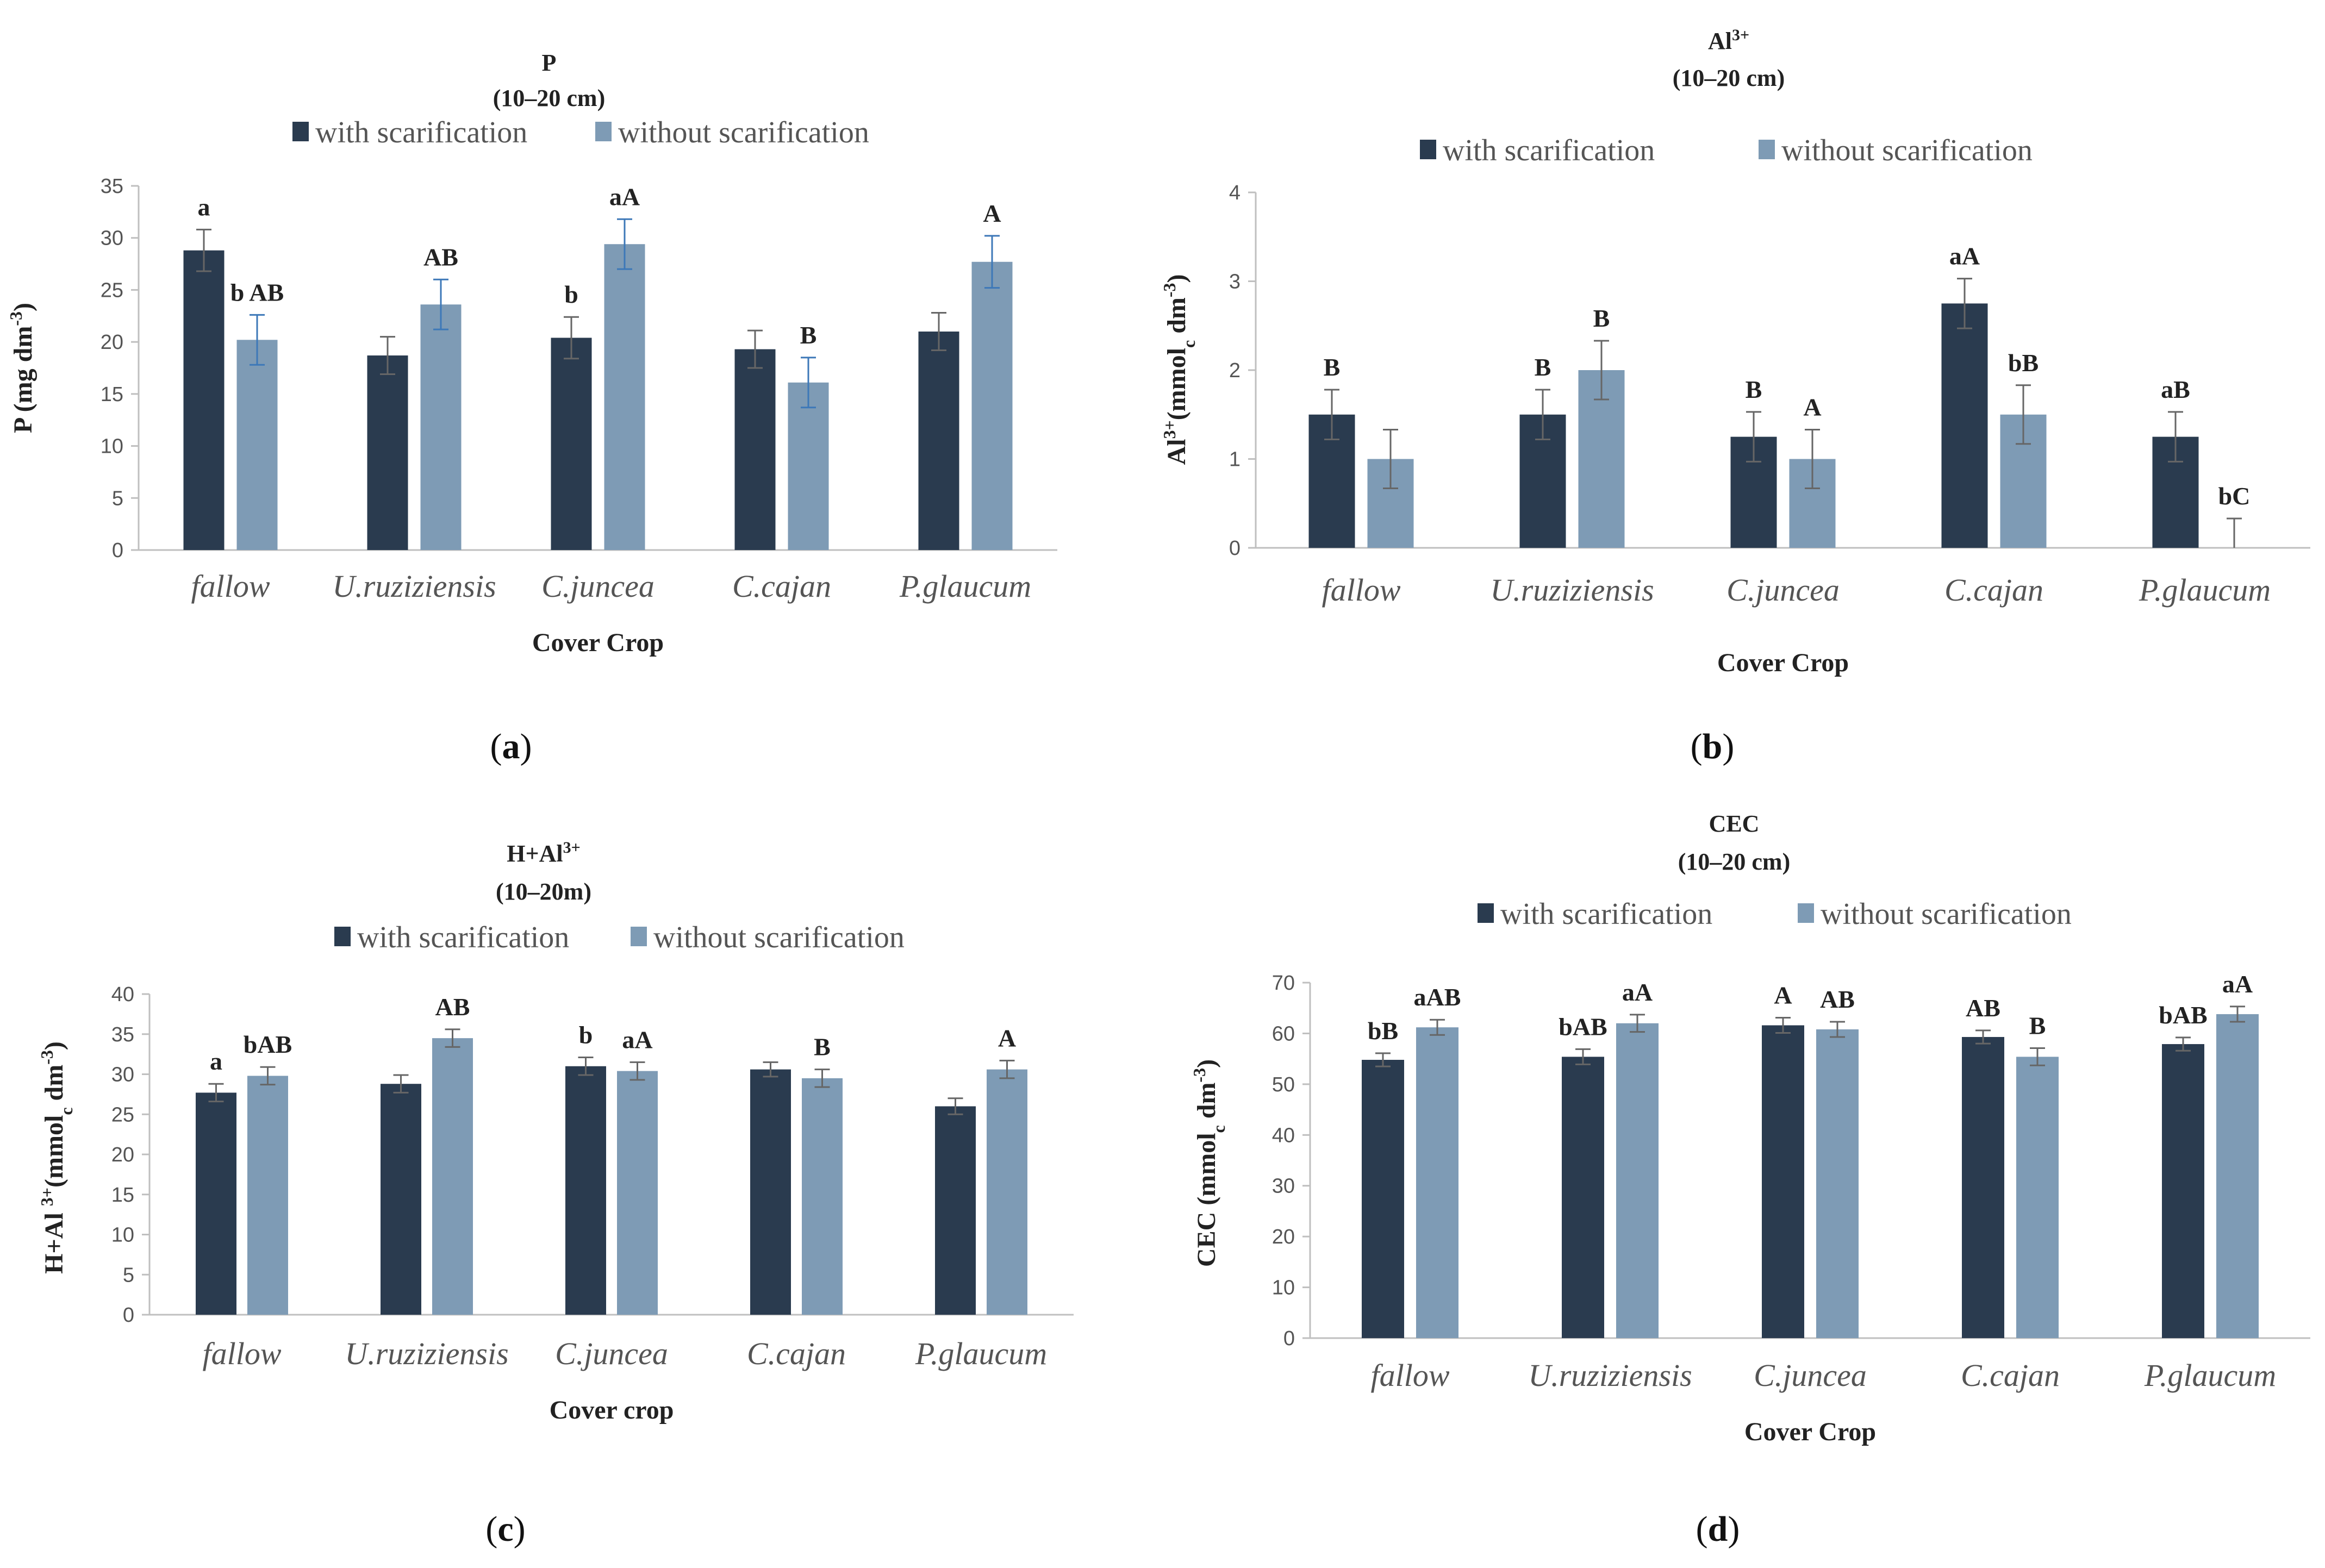 Image resolution: width=2325 pixels, height=1568 pixels. What do you see at coordinates (128, 1275) in the screenshot?
I see `y-tick-label: 5` at bounding box center [128, 1275].